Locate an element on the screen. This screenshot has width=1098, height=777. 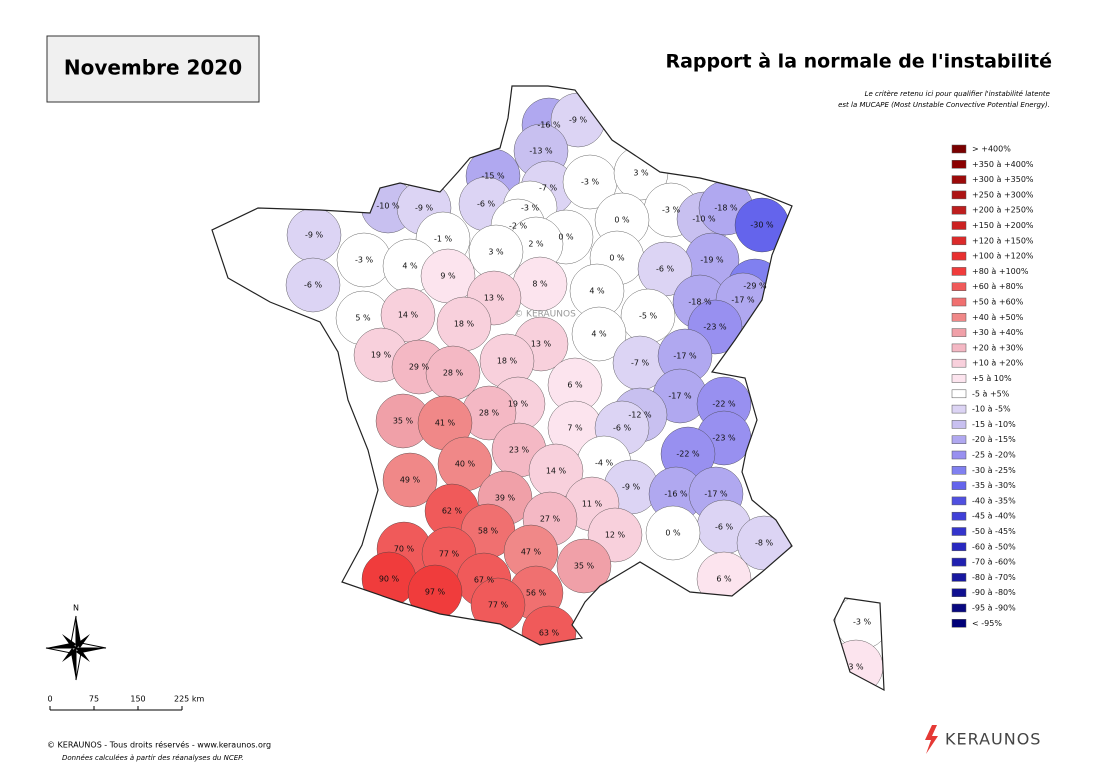
department-label: -1 % is located at coordinates (443, 239).